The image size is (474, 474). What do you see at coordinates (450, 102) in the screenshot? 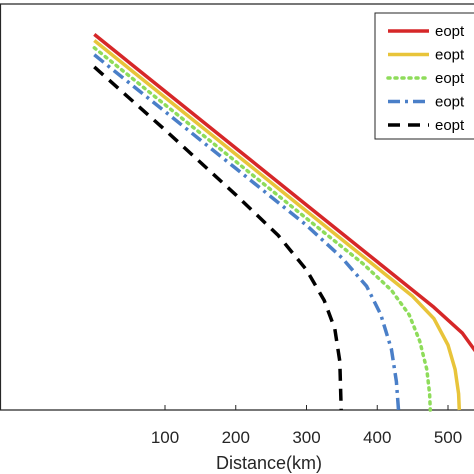
I see `legend-label-4: eopt` at bounding box center [450, 102].